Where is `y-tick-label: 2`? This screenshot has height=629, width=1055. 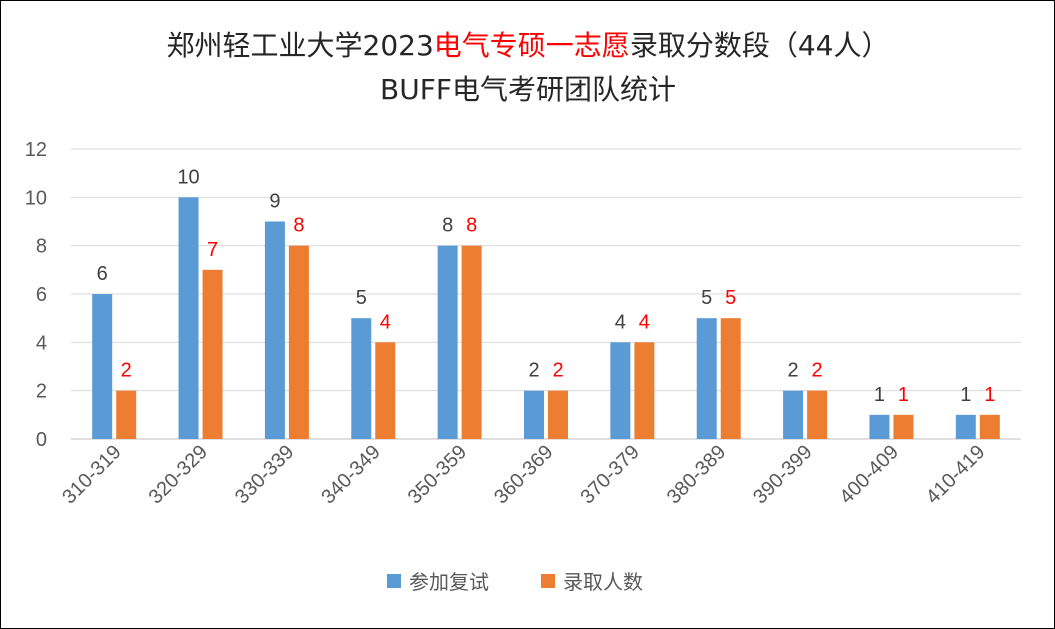
y-tick-label: 2 is located at coordinates (41, 392).